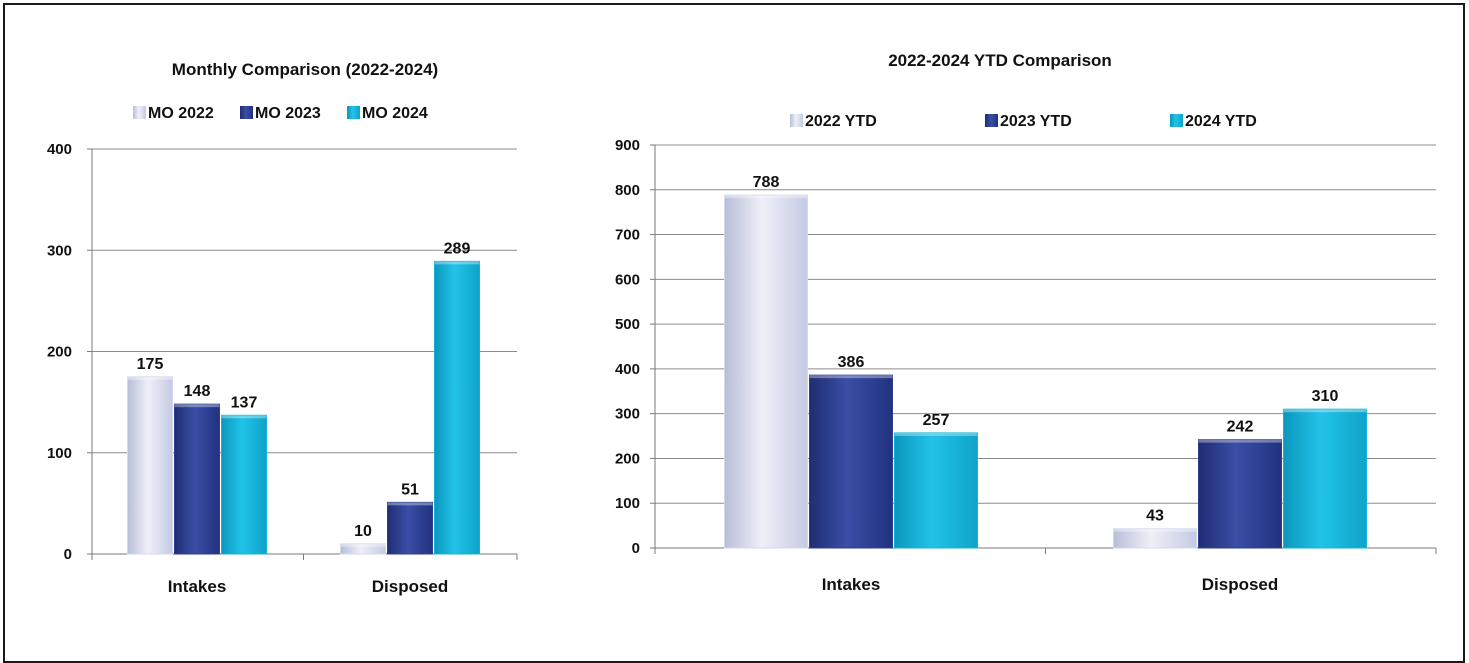 The image size is (1469, 663). Describe the element at coordinates (627, 414) in the screenshot. I see `ytd-y-tick-300: 300` at that location.